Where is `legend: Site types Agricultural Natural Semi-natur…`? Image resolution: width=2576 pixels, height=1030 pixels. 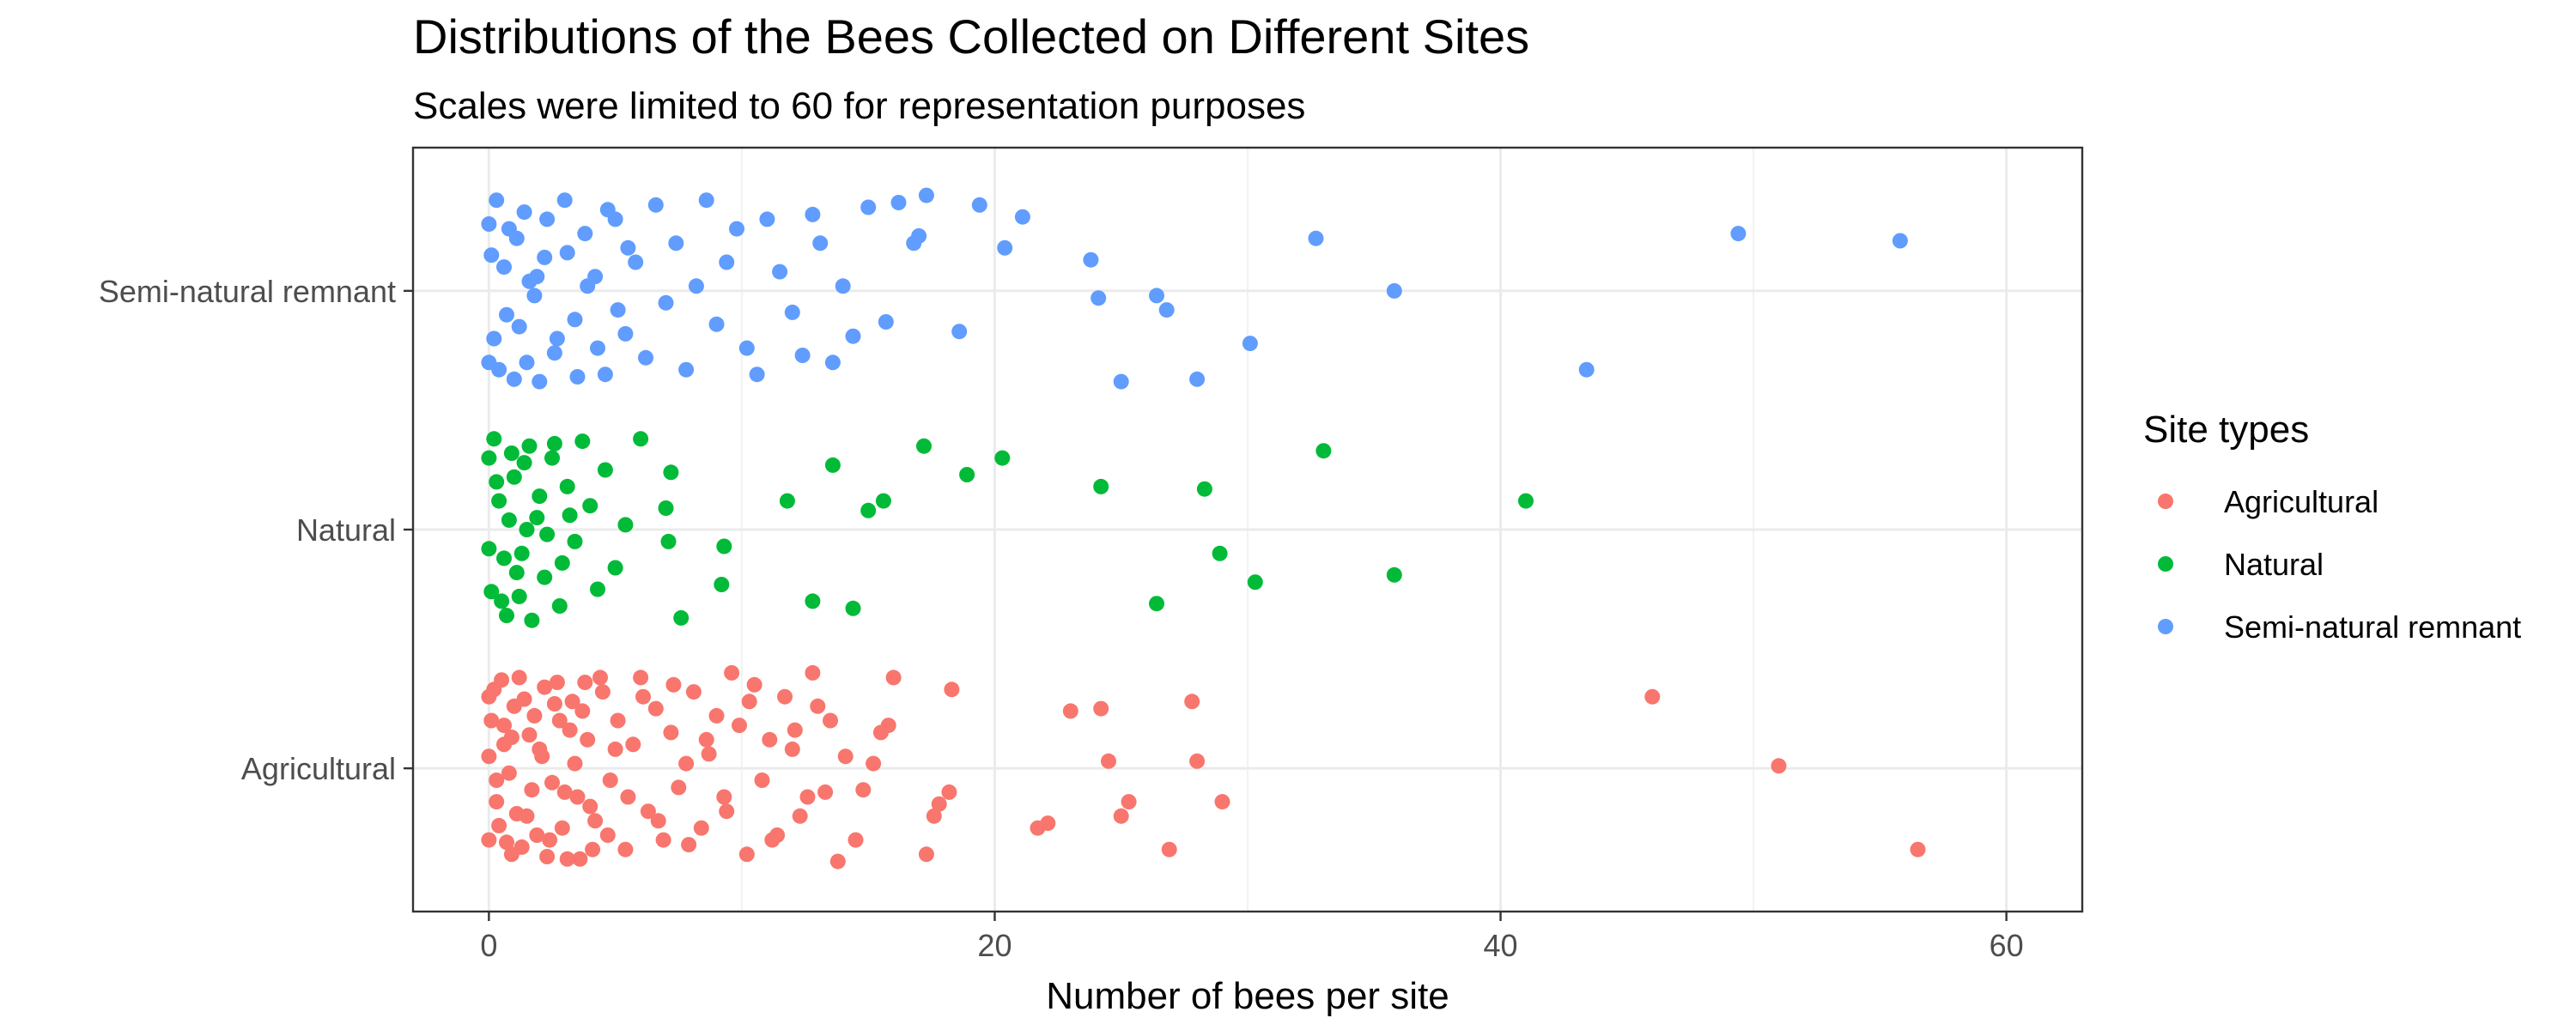 legend: Site types Agricultural Natural Semi-natur… is located at coordinates (2332, 527).